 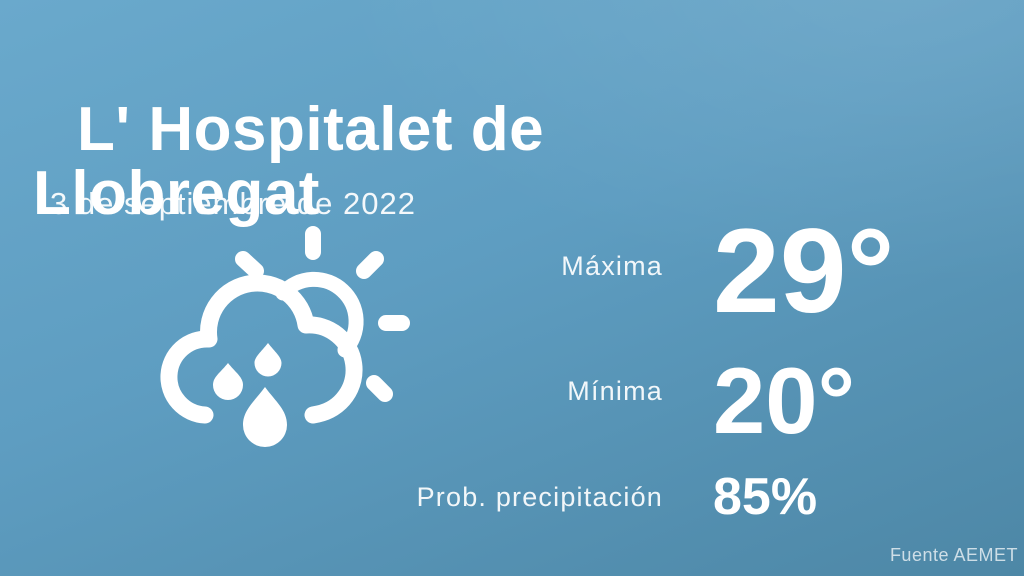 I want to click on data-source-credit: Fuente AEMET, so click(x=953, y=555).